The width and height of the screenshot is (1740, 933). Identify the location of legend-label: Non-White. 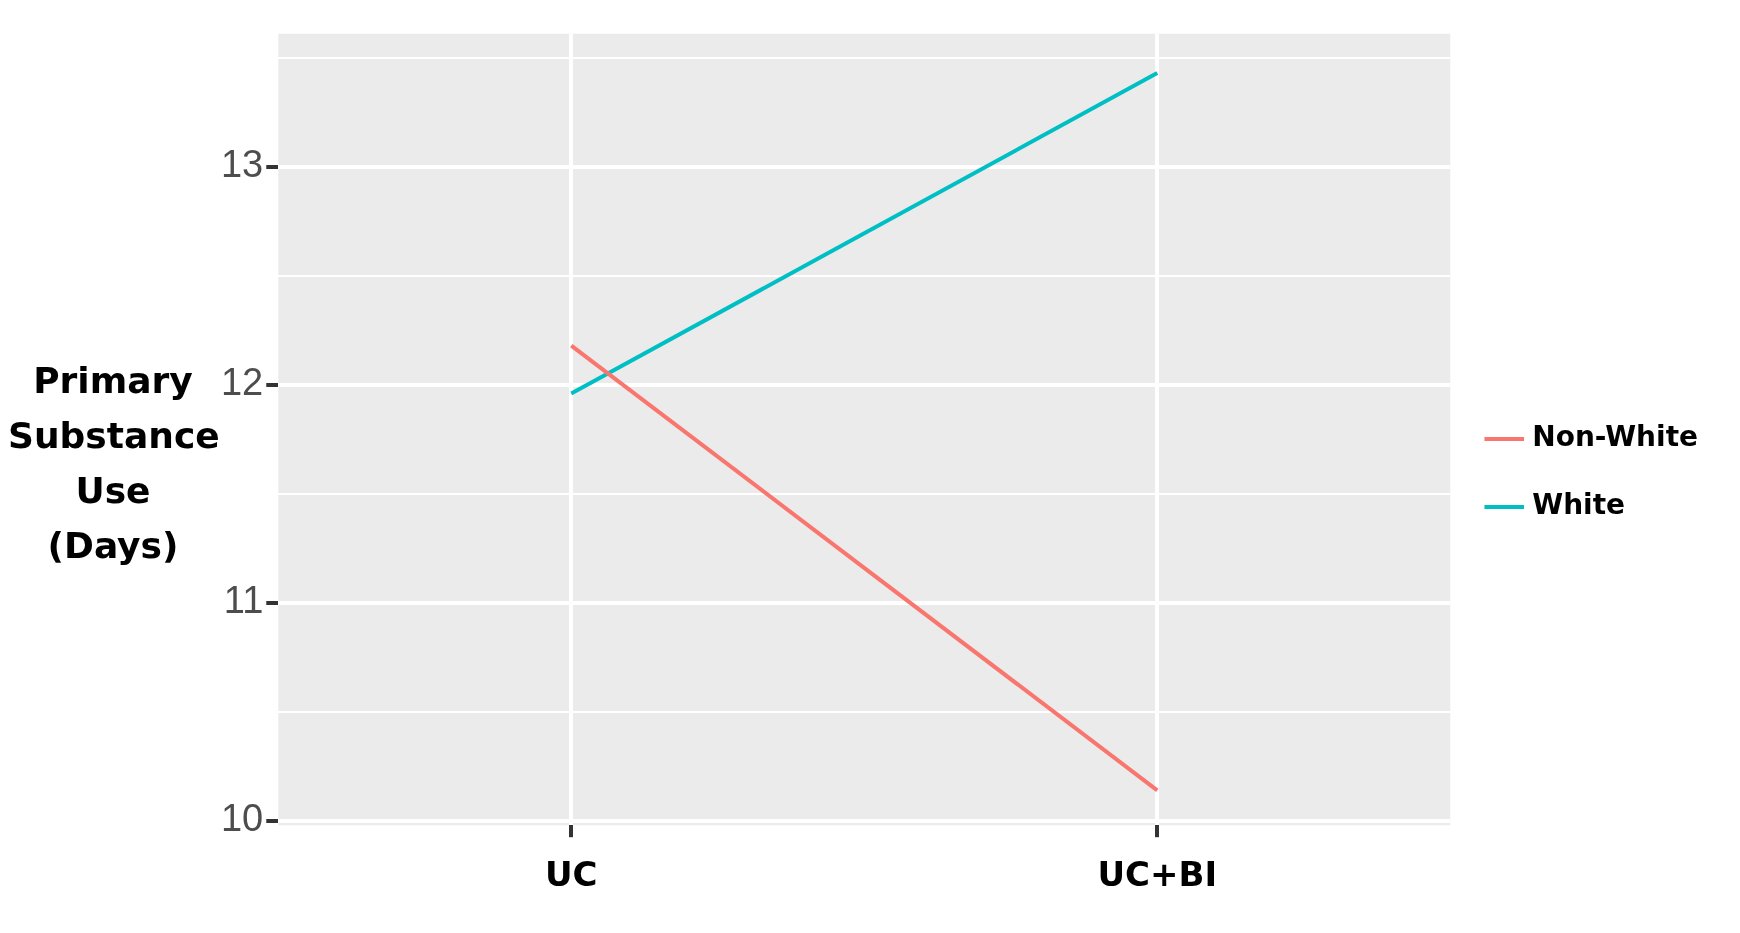
(1615, 437).